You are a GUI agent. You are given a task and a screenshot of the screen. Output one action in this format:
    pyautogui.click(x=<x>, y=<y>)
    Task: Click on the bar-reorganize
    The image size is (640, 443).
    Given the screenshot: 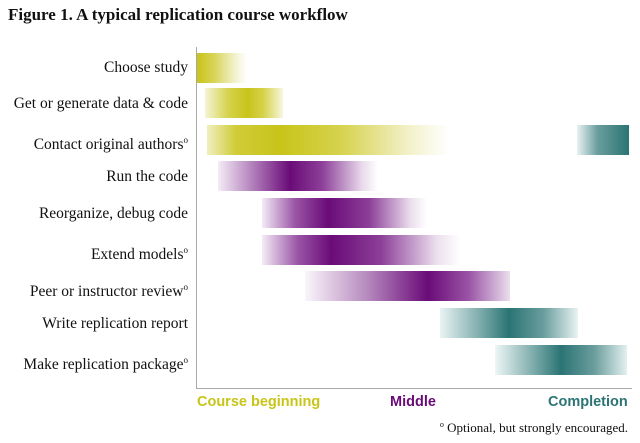 What is the action you would take?
    pyautogui.click(x=344, y=213)
    